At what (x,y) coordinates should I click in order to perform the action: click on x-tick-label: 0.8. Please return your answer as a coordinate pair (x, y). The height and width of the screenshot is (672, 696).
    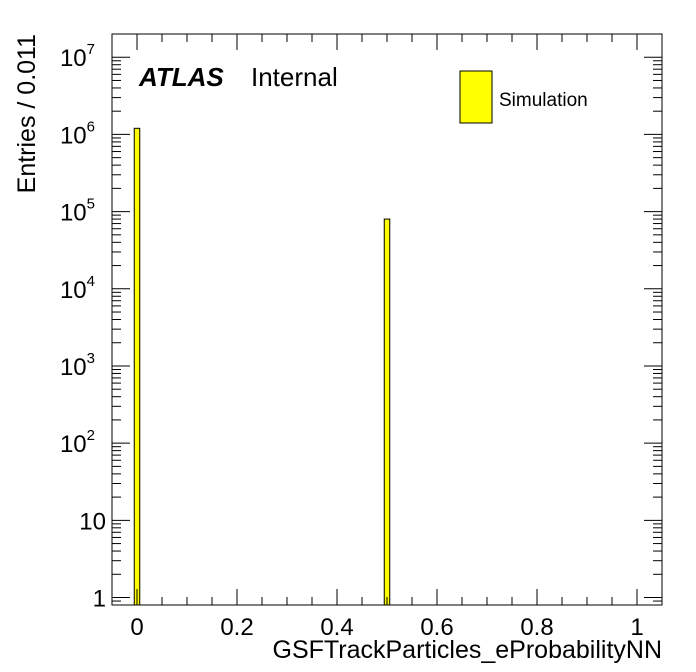
    Looking at the image, I should click on (536, 627).